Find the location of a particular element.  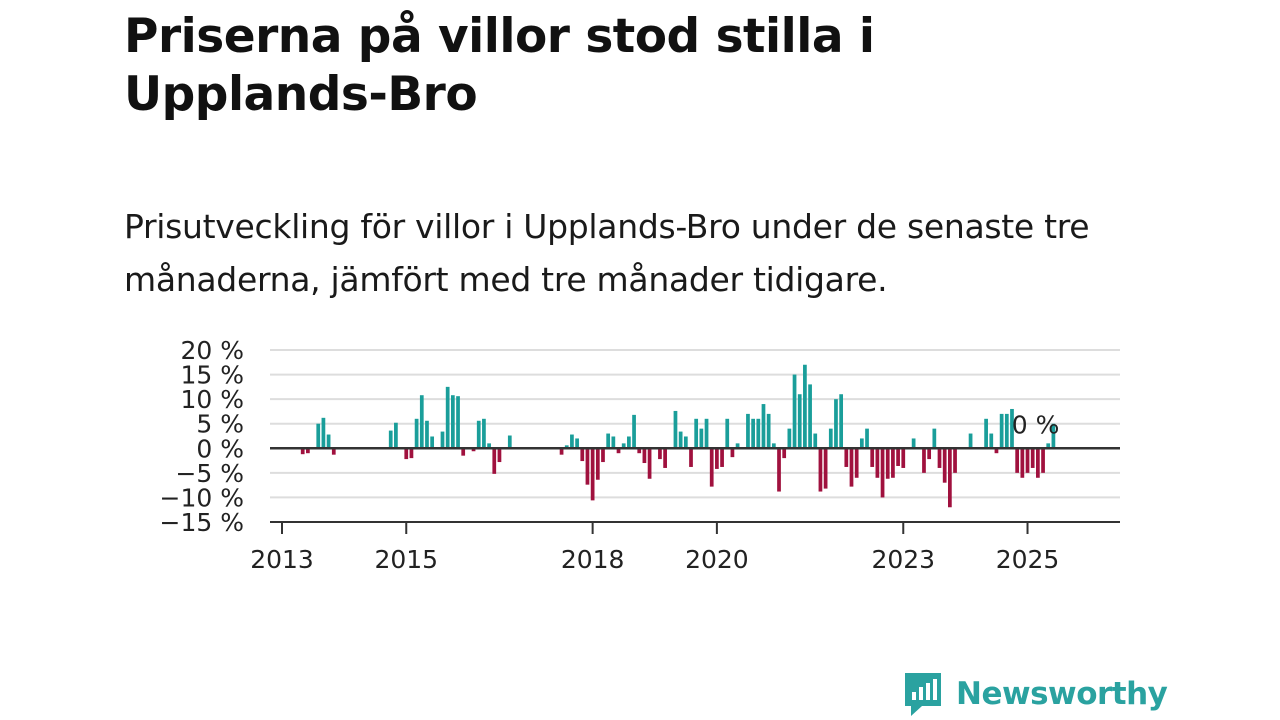

grid-lines is located at coordinates (695, 424).